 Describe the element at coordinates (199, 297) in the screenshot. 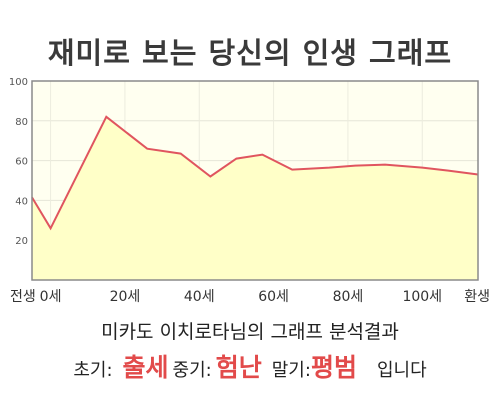

I see `x-tick-label: 40세` at that location.